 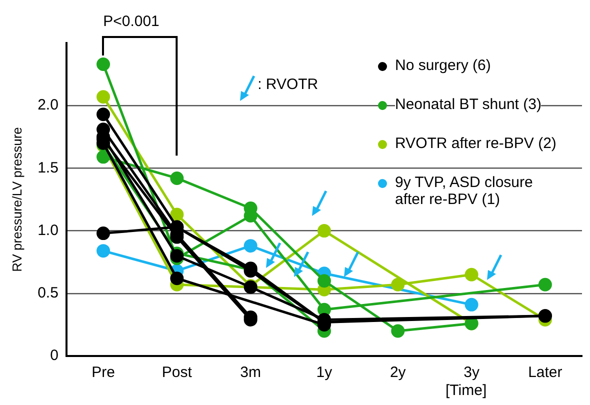 What do you see at coordinates (54, 355) in the screenshot?
I see `y-tick-label: 0` at bounding box center [54, 355].